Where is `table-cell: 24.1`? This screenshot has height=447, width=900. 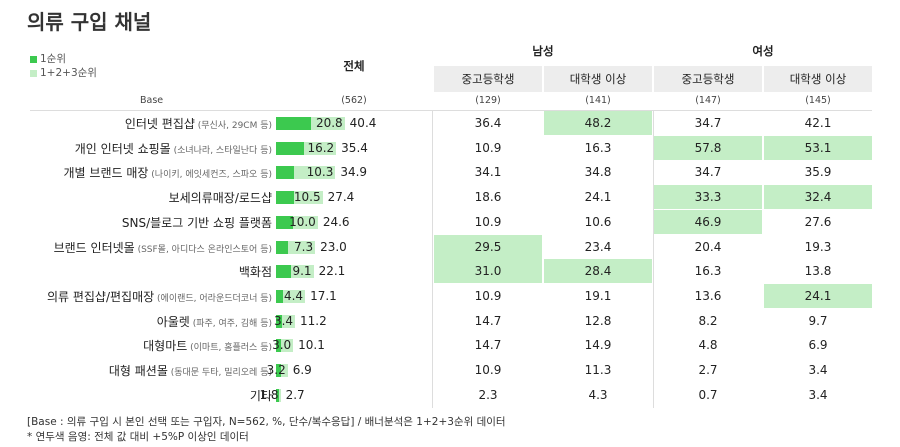 table-cell: 24.1 is located at coordinates (818, 295).